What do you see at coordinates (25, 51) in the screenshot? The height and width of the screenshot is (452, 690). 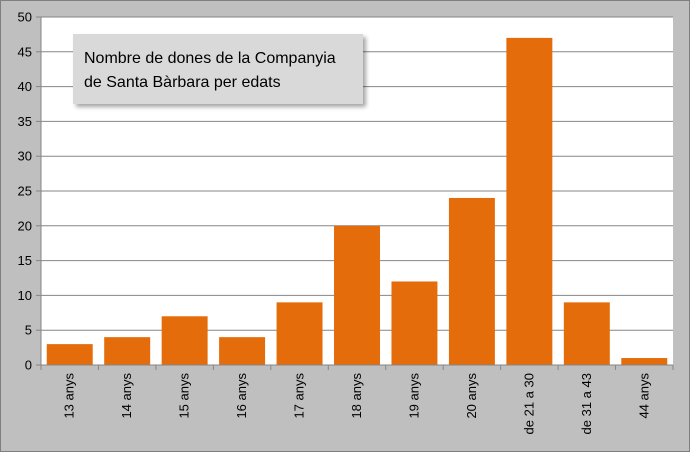 I see `y-tick-label: 45` at bounding box center [25, 51].